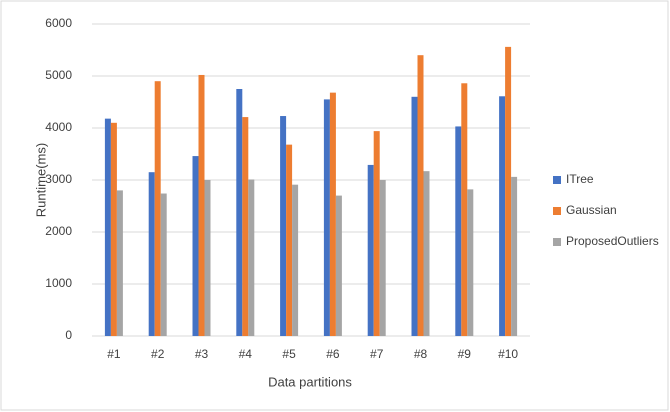  What do you see at coordinates (580, 179) in the screenshot?
I see `legend-label: ITree` at bounding box center [580, 179].